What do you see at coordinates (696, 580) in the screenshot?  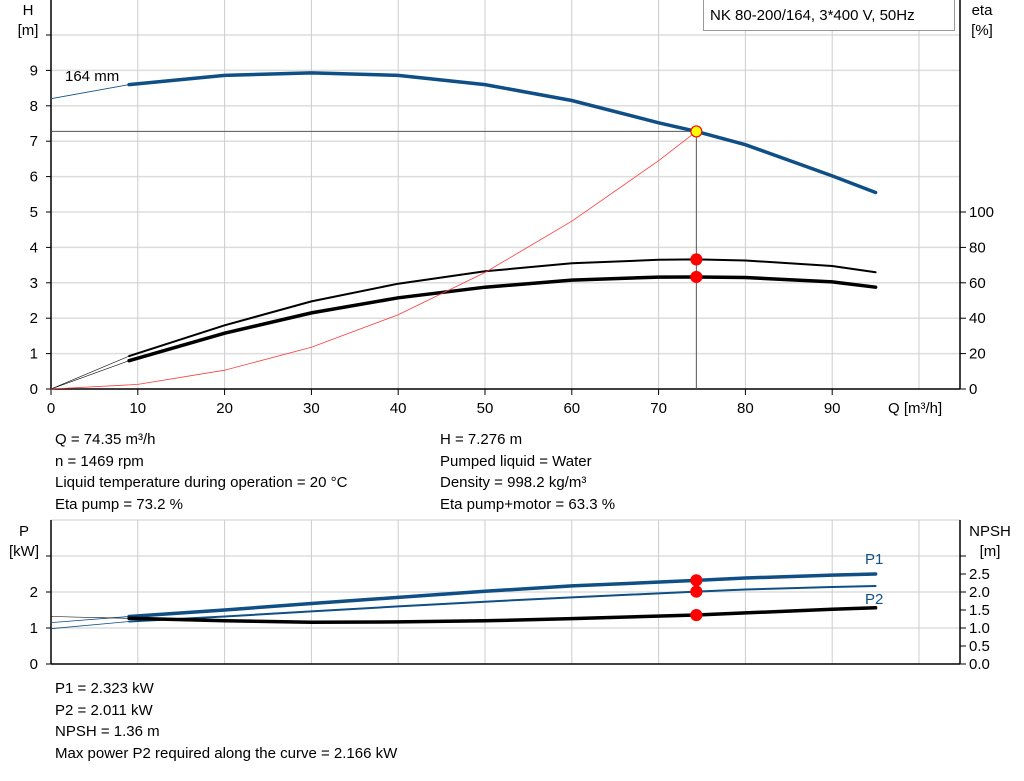 I see `p1-duty-point` at bounding box center [696, 580].